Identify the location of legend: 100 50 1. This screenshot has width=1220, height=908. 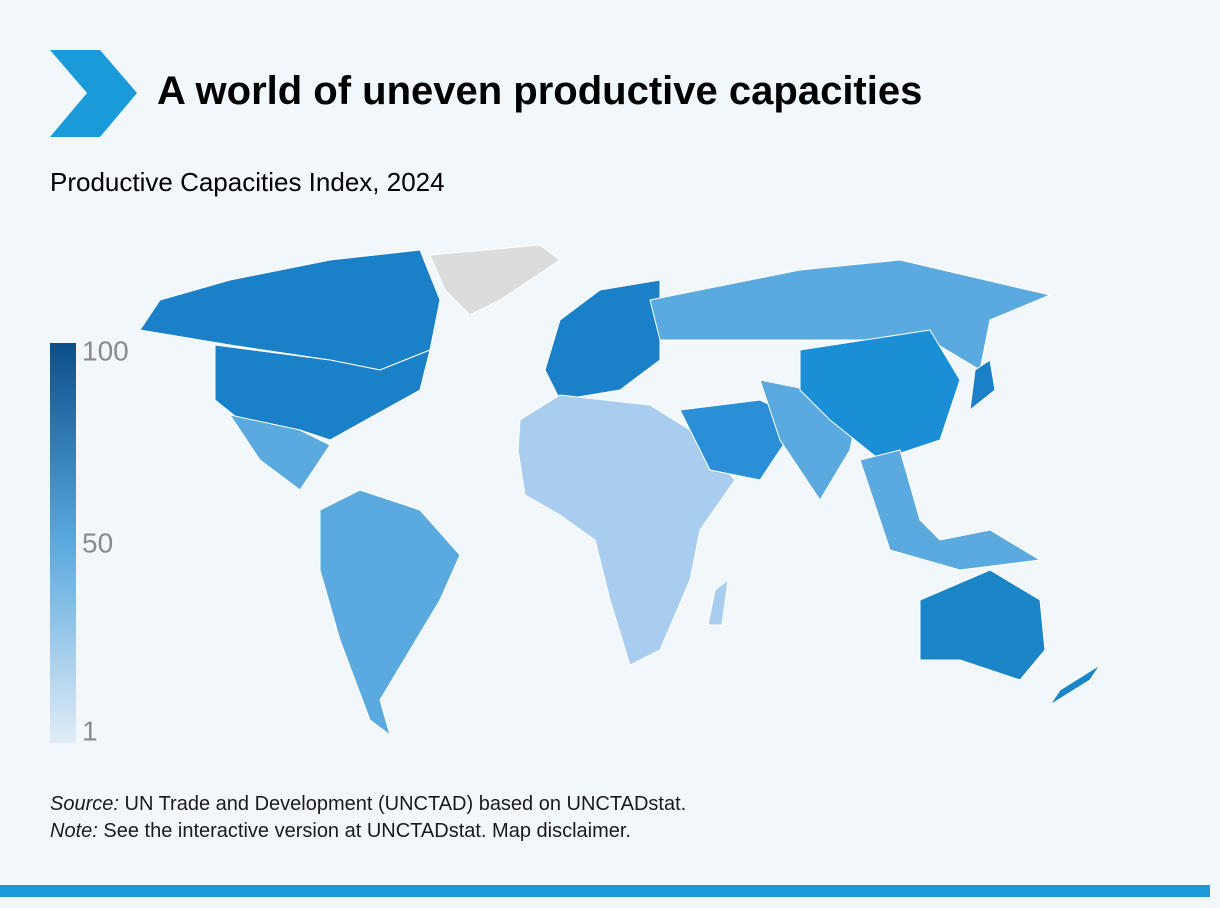
(89, 540).